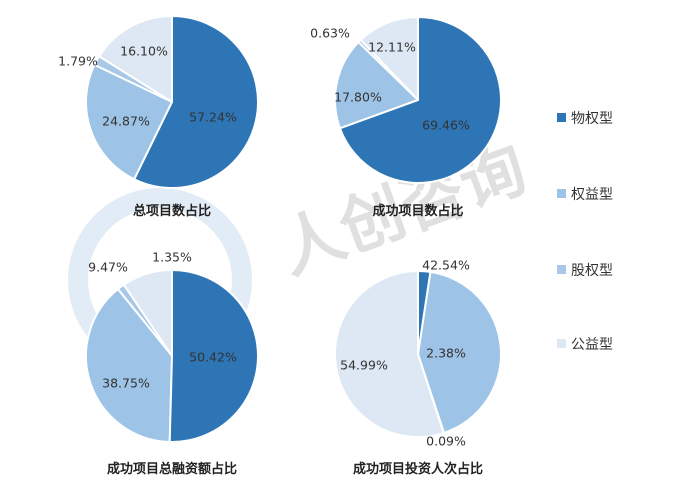 The image size is (678, 500). I want to click on slice-data-label: 0.09%, so click(446, 441).